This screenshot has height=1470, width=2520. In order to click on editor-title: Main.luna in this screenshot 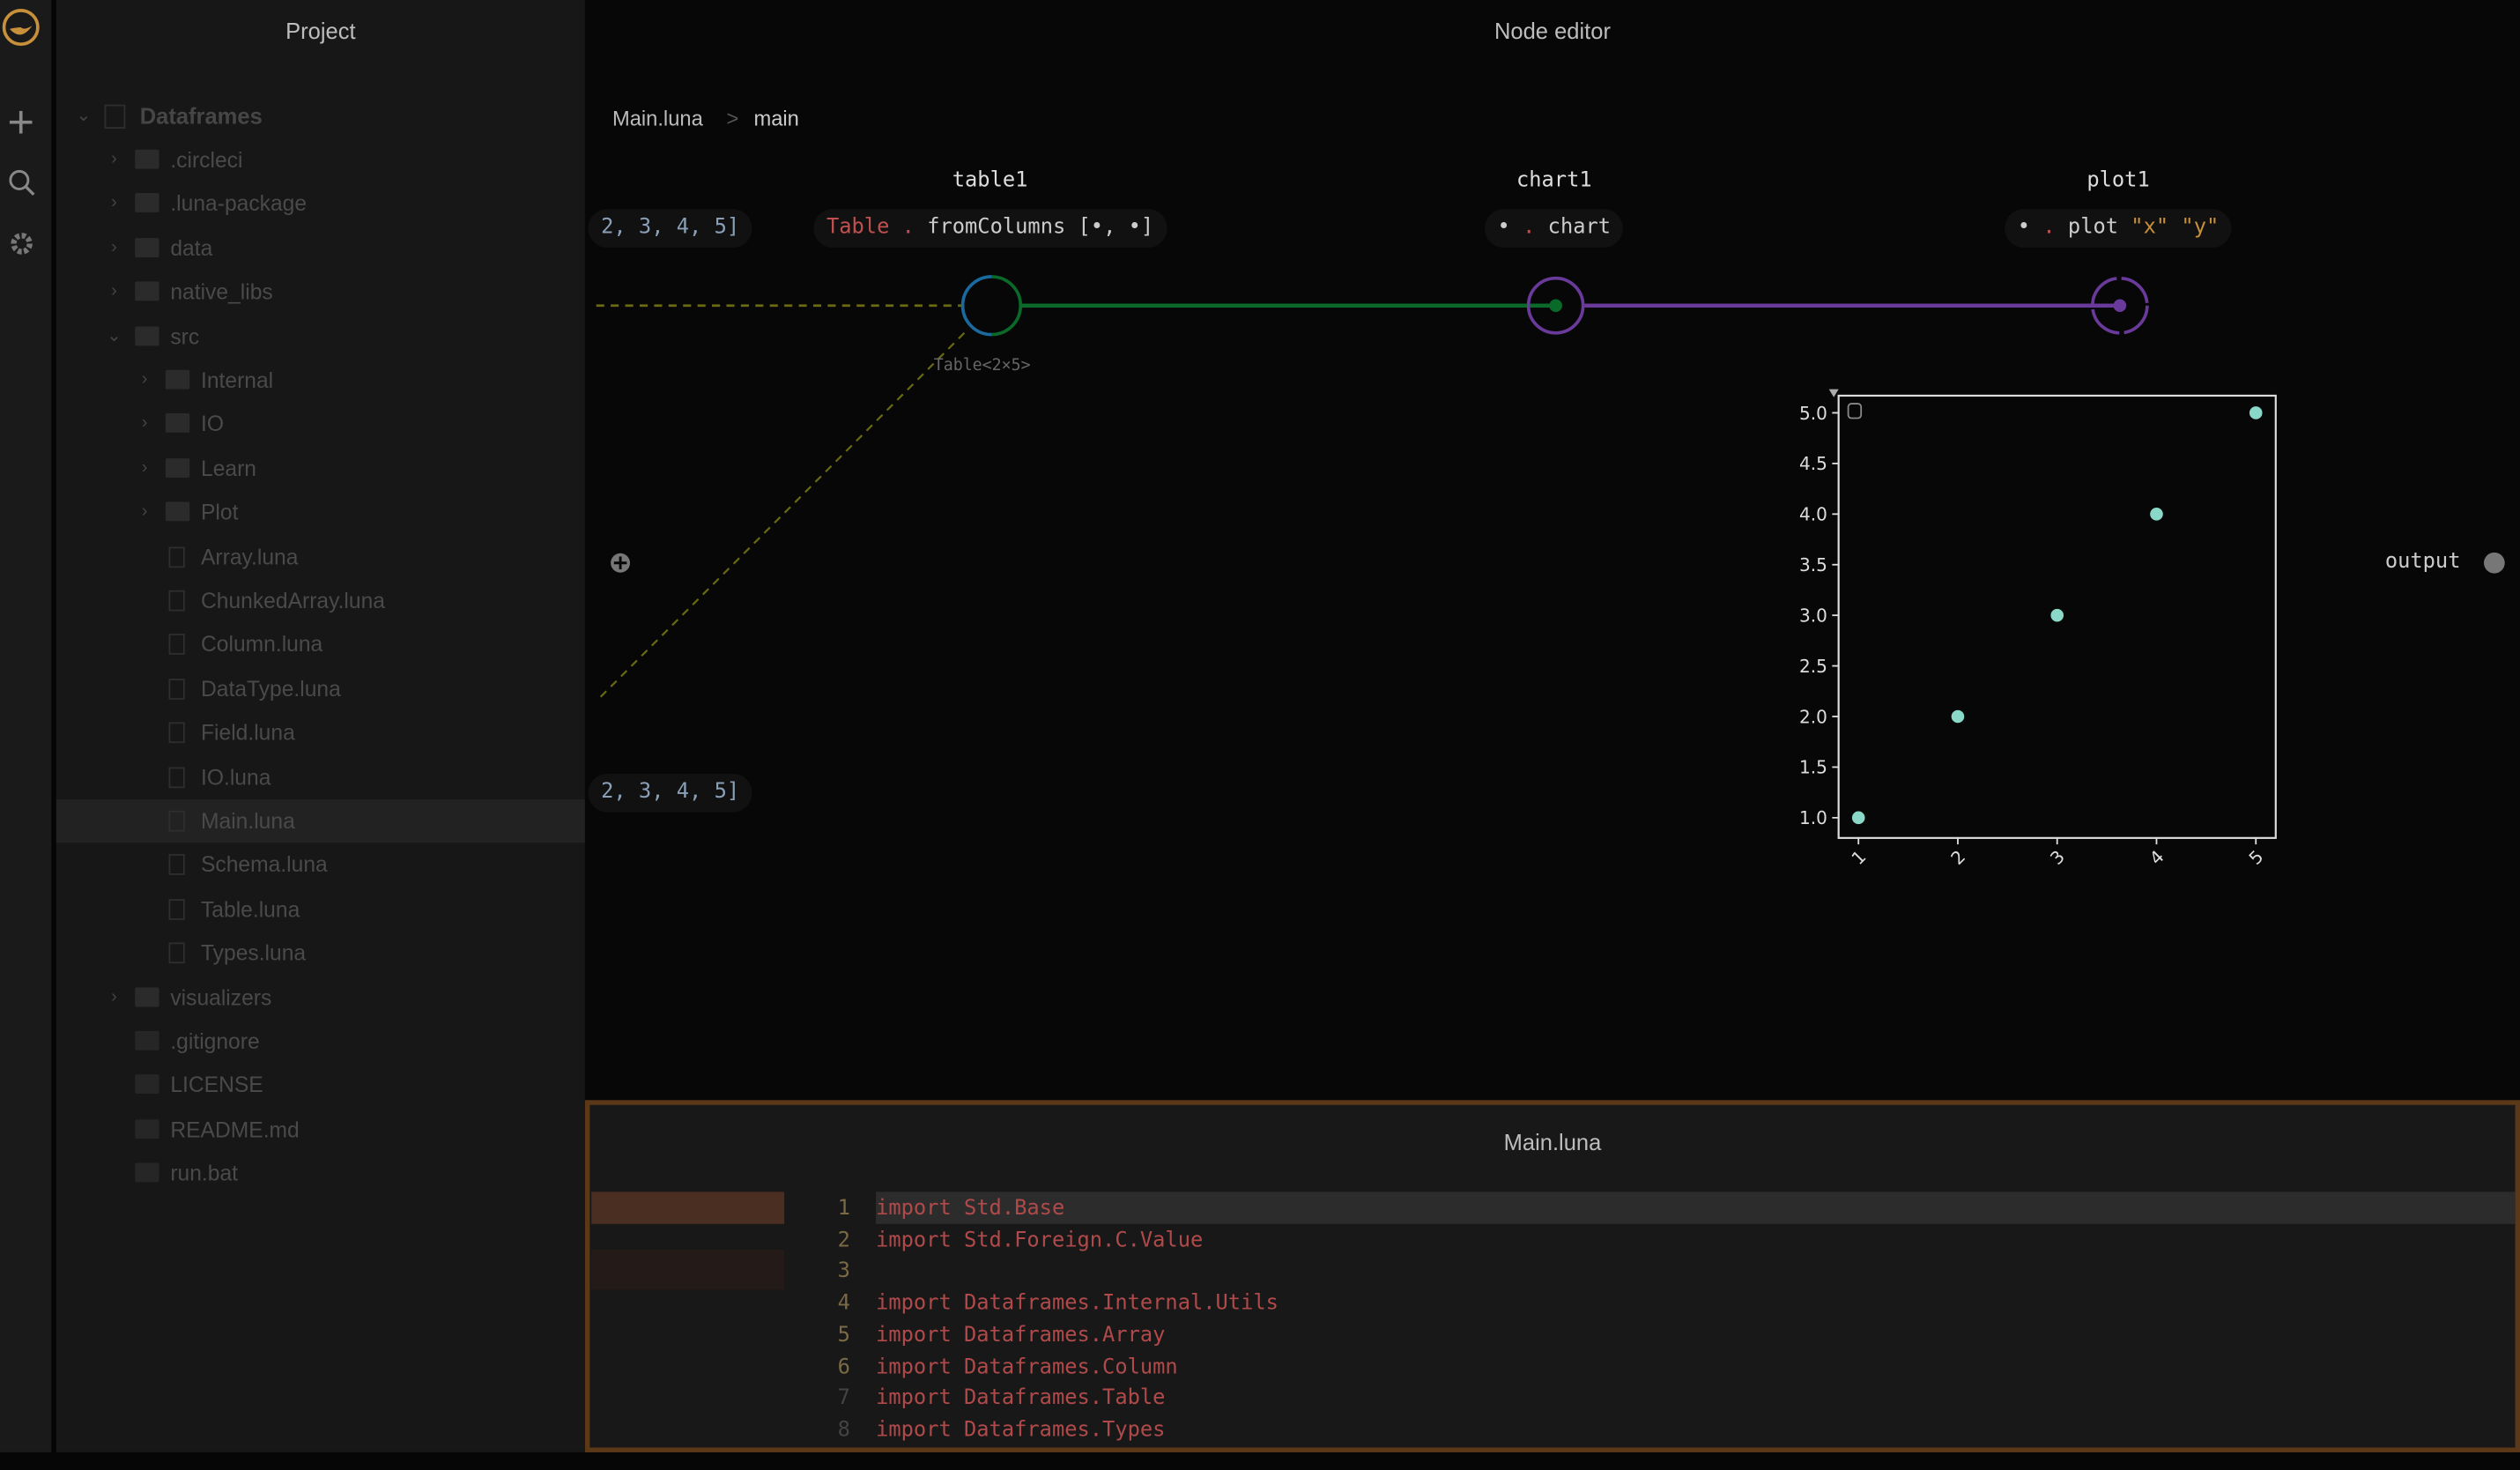, I will do `click(1552, 1142)`.